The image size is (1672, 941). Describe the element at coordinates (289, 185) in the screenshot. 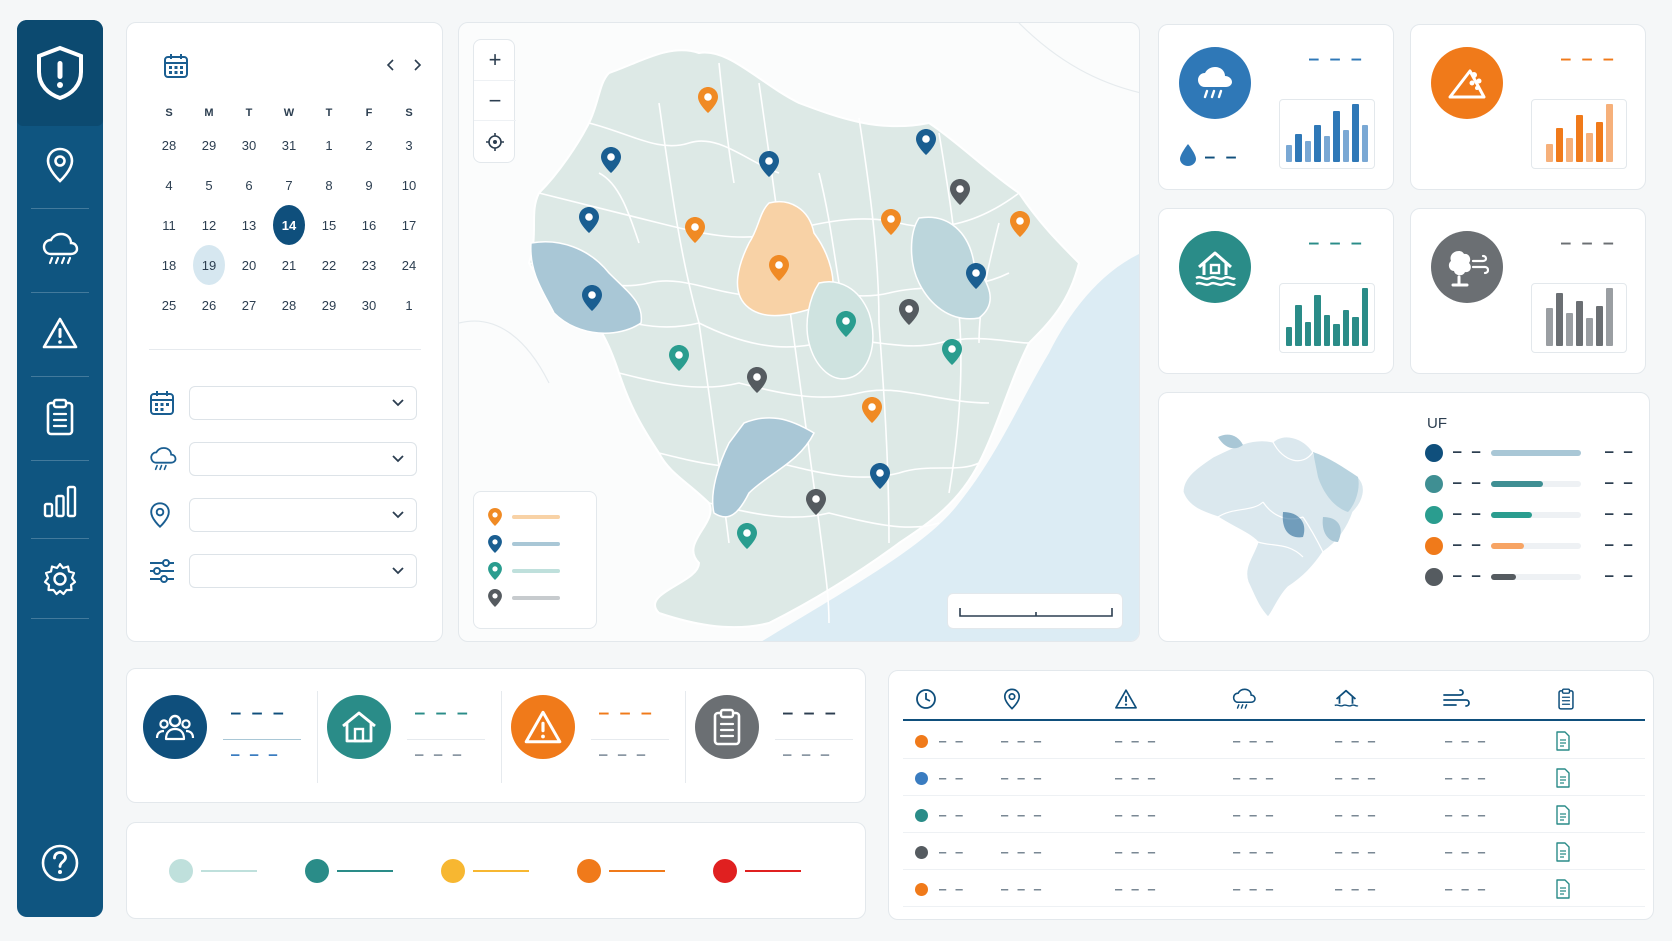

I see `calendar-day: 7` at that location.